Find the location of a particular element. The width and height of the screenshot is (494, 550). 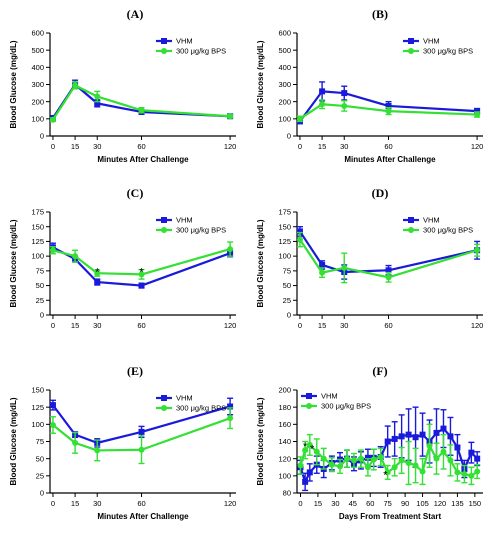

y-tick-label: 500 is located at coordinates (284, 50).